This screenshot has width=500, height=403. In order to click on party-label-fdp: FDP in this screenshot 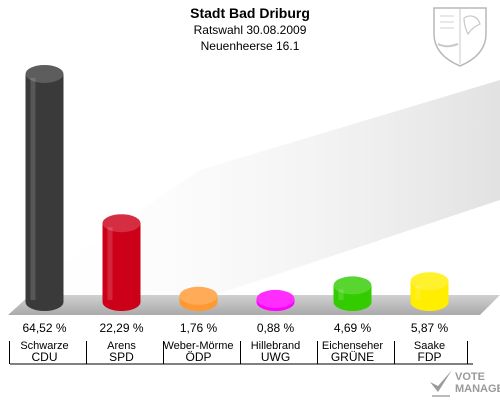, I will do `click(430, 357)`.